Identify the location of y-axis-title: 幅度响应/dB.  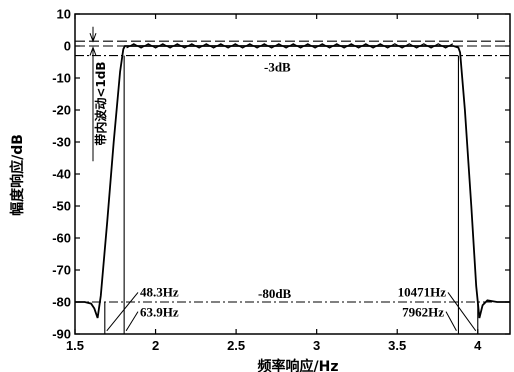
(17, 175).